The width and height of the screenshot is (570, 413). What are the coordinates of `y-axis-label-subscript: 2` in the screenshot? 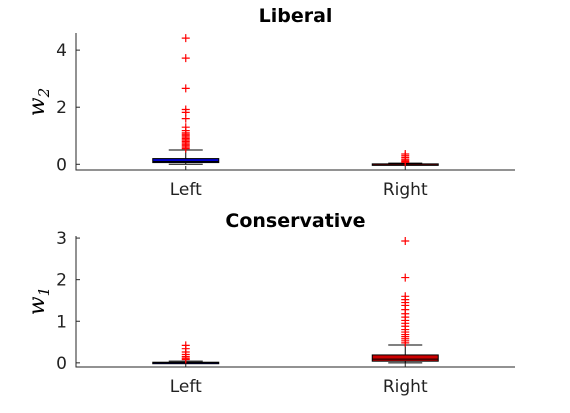 It's located at (44, 93).